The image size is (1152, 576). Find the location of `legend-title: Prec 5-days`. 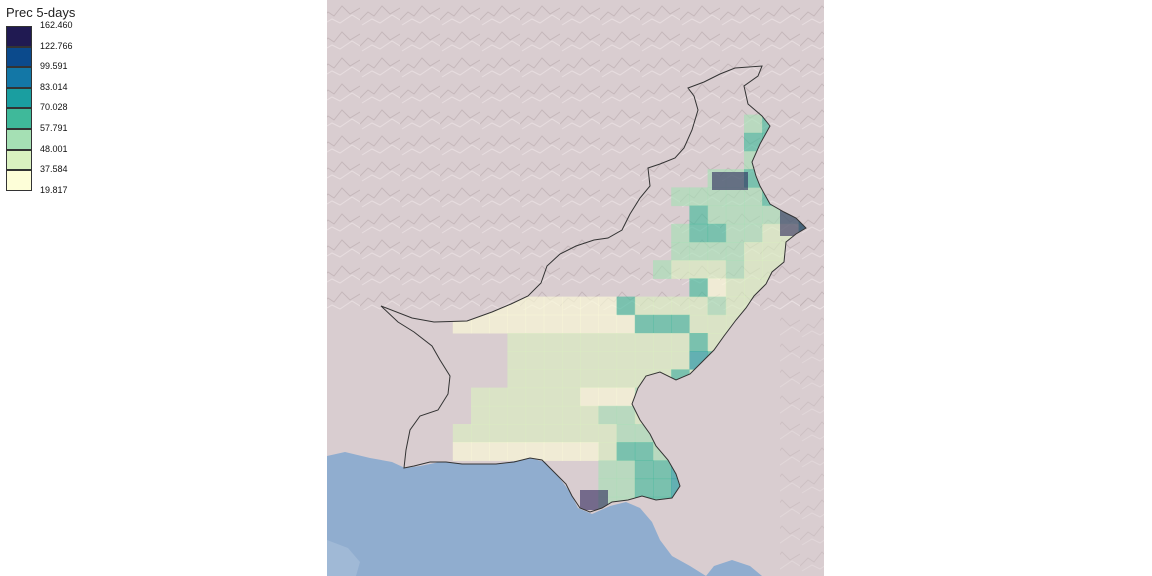

legend-title: Prec 5-days is located at coordinates (41, 12).